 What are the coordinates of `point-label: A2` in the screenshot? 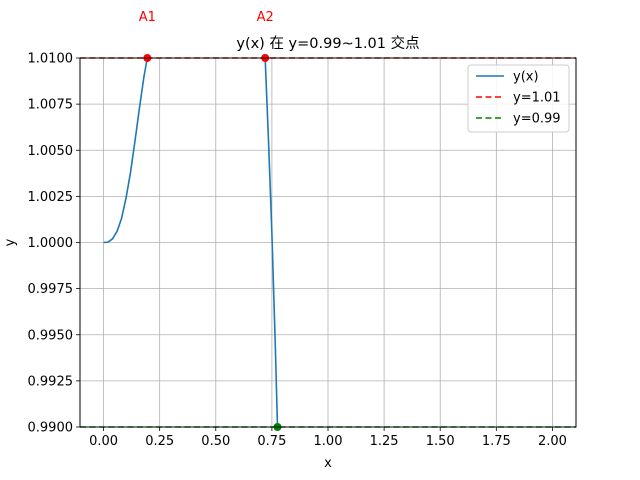 It's located at (265, 17).